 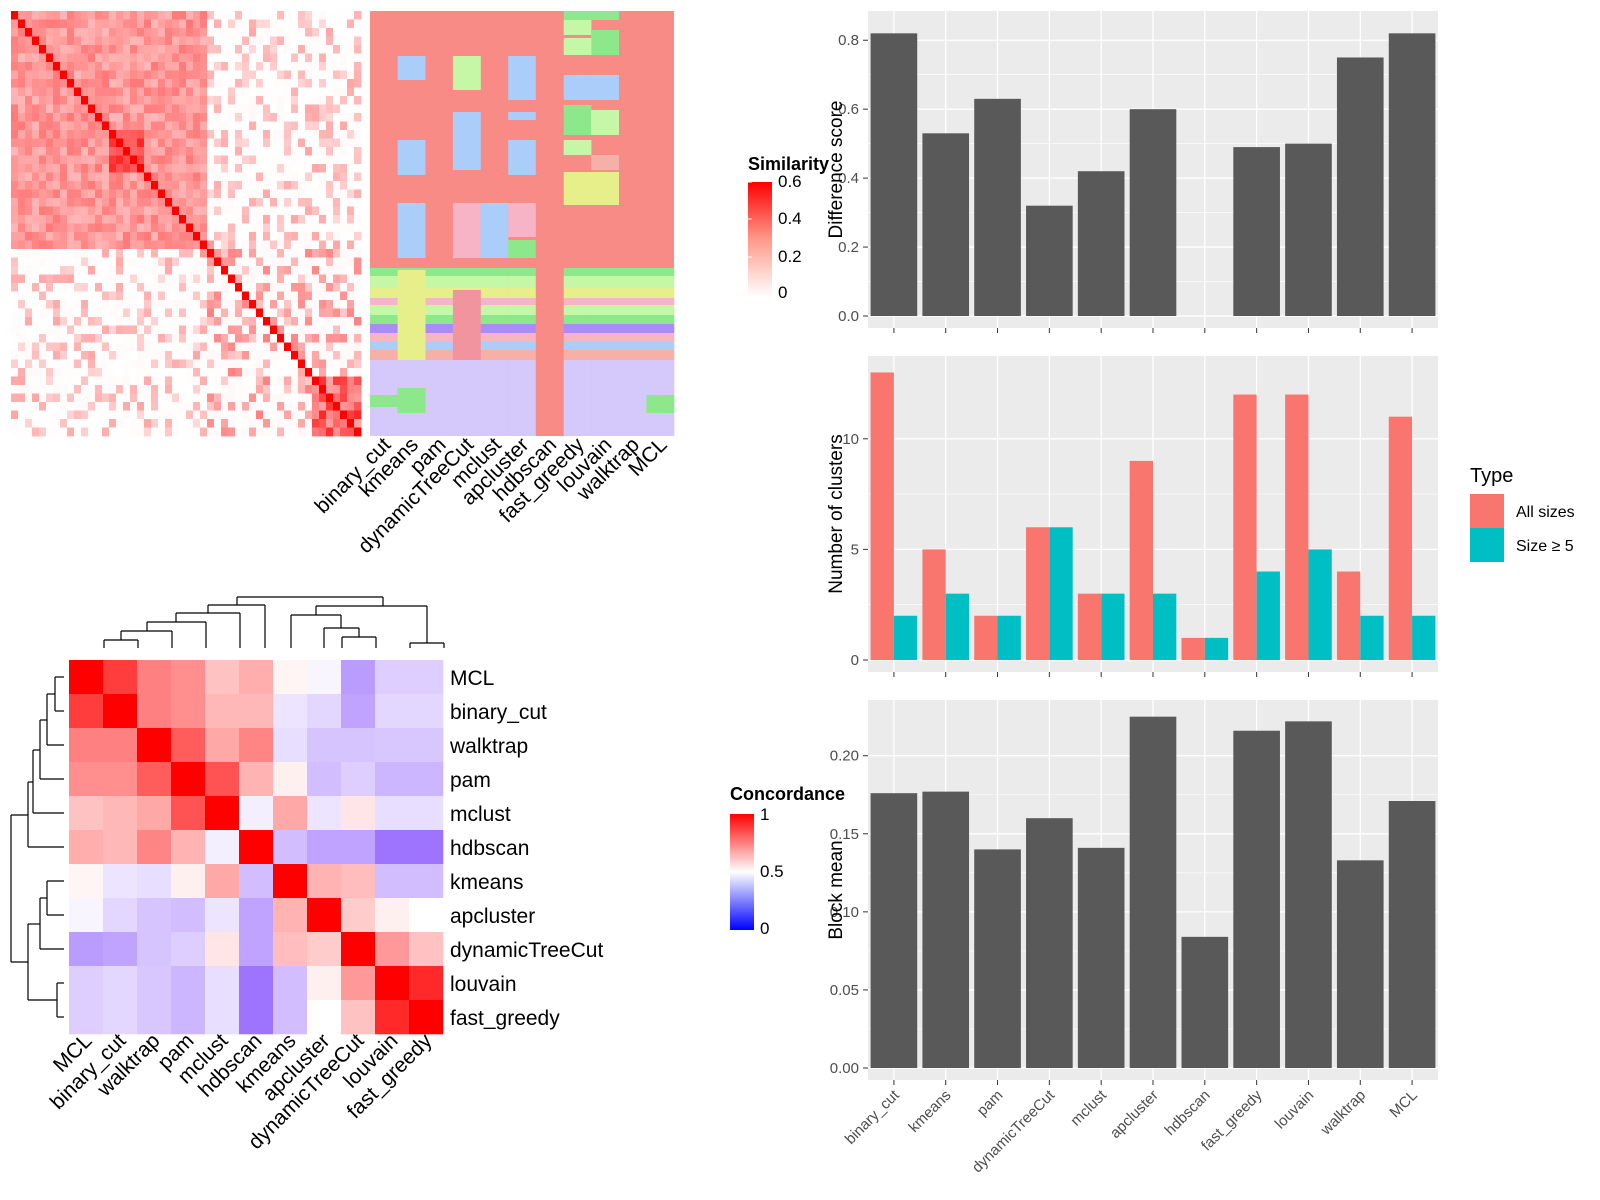 I want to click on bar-size-ge5, so click(x=1165, y=626).